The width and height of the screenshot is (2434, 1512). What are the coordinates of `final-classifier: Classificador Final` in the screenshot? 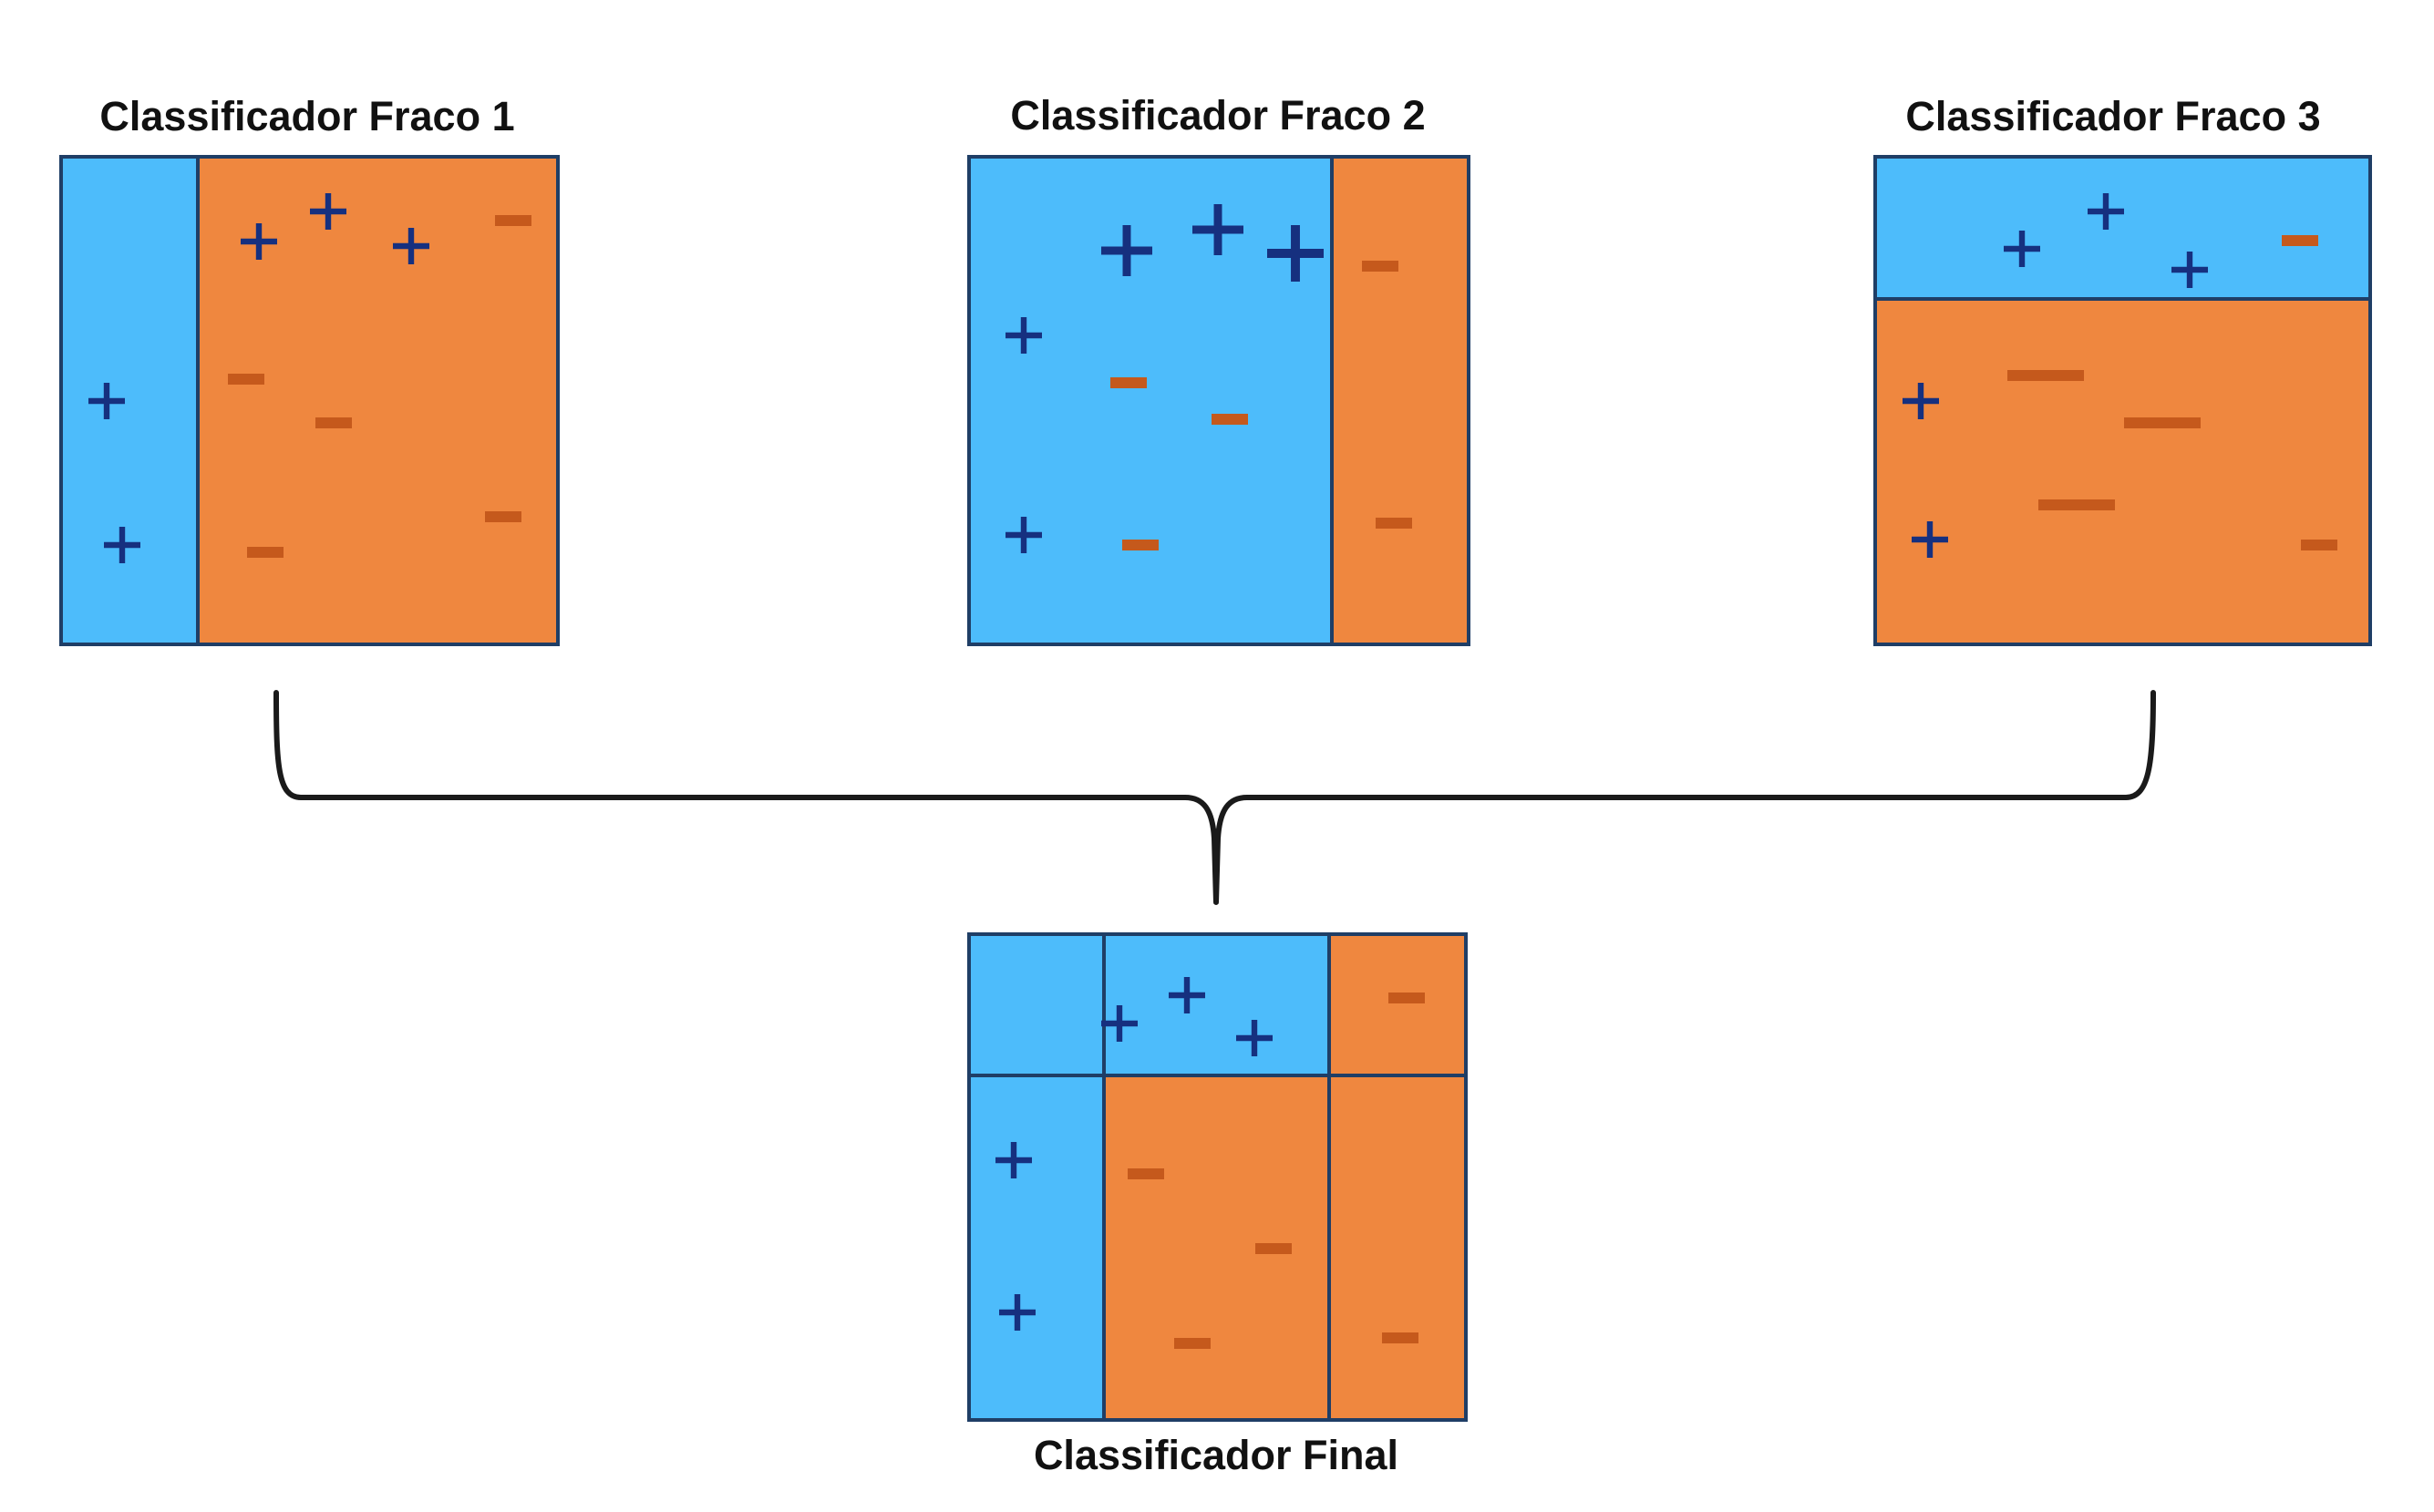 It's located at (1217, 1205).